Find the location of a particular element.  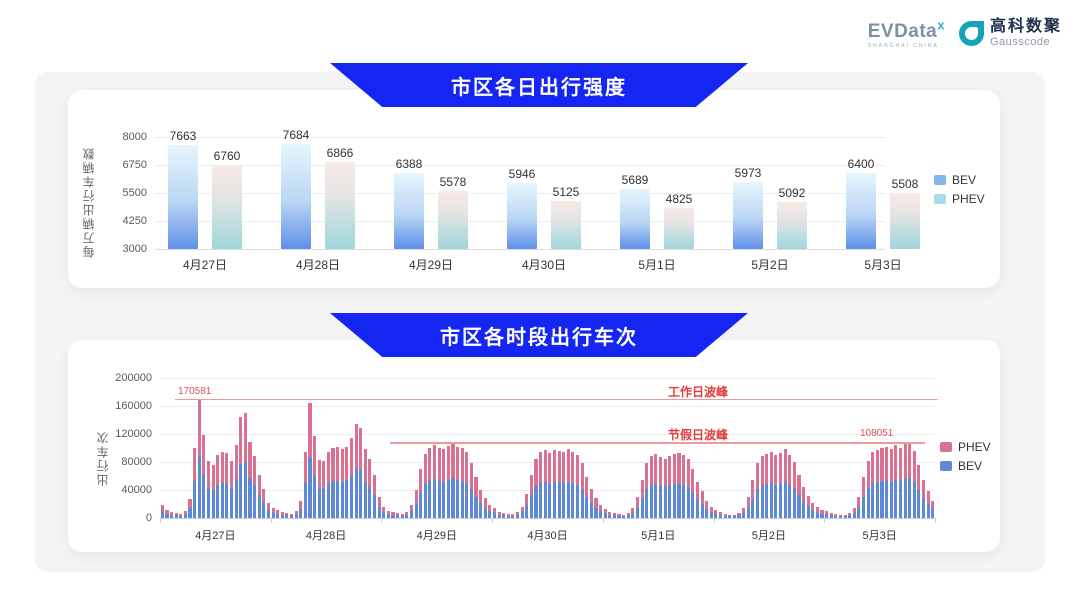

daily-x-label: 4月27日 is located at coordinates (205, 265).